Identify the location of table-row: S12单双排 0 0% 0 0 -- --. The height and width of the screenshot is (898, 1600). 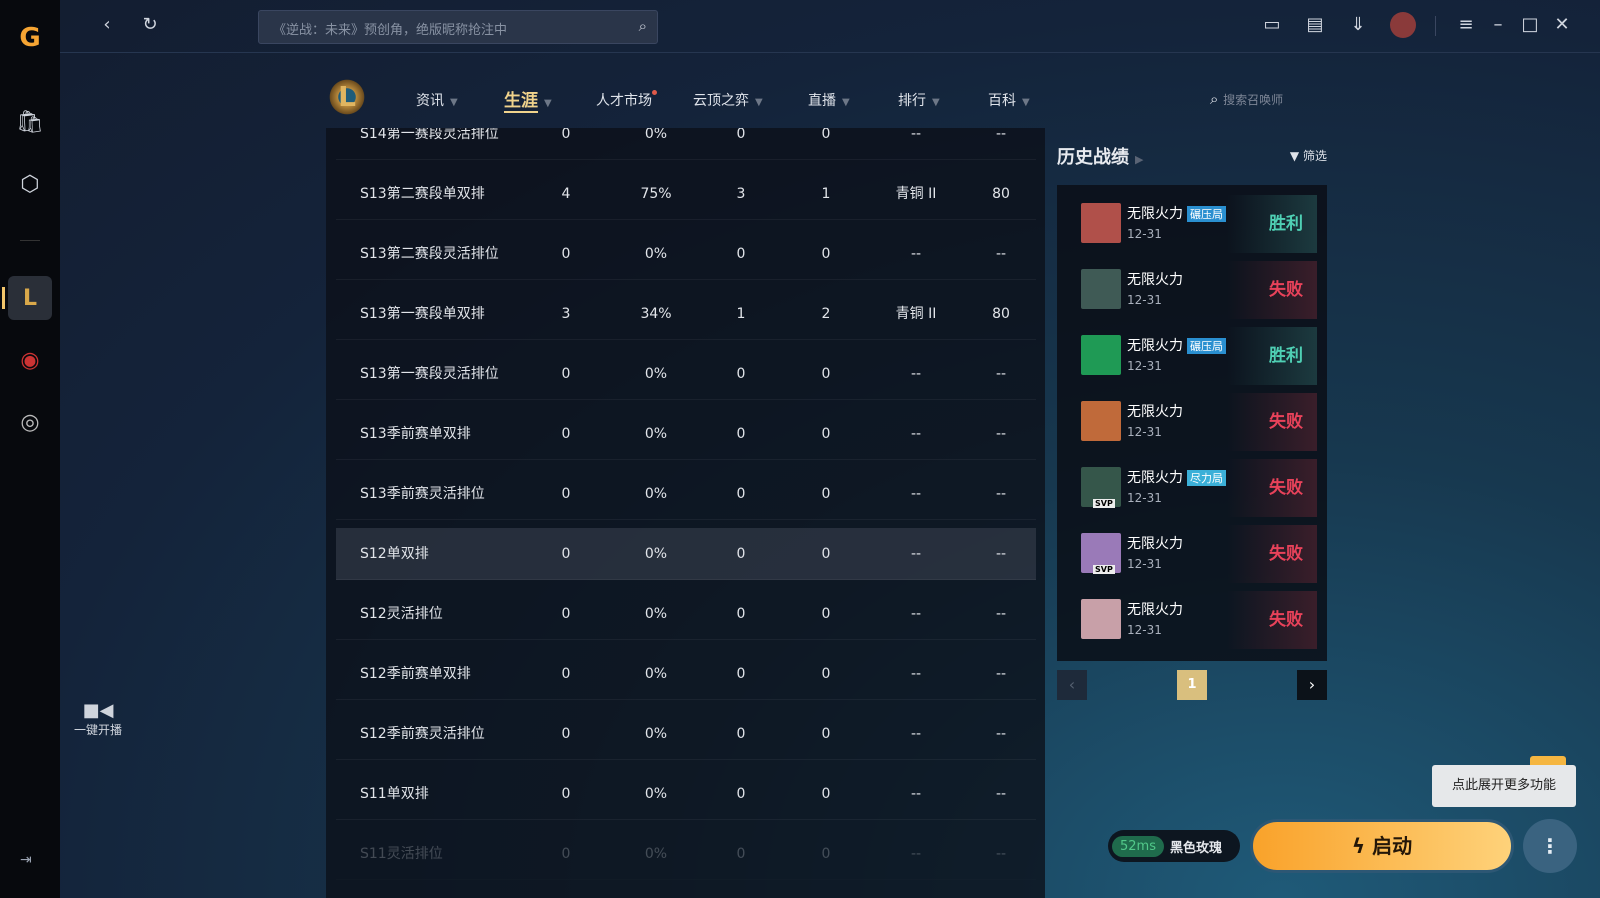
(686, 554).